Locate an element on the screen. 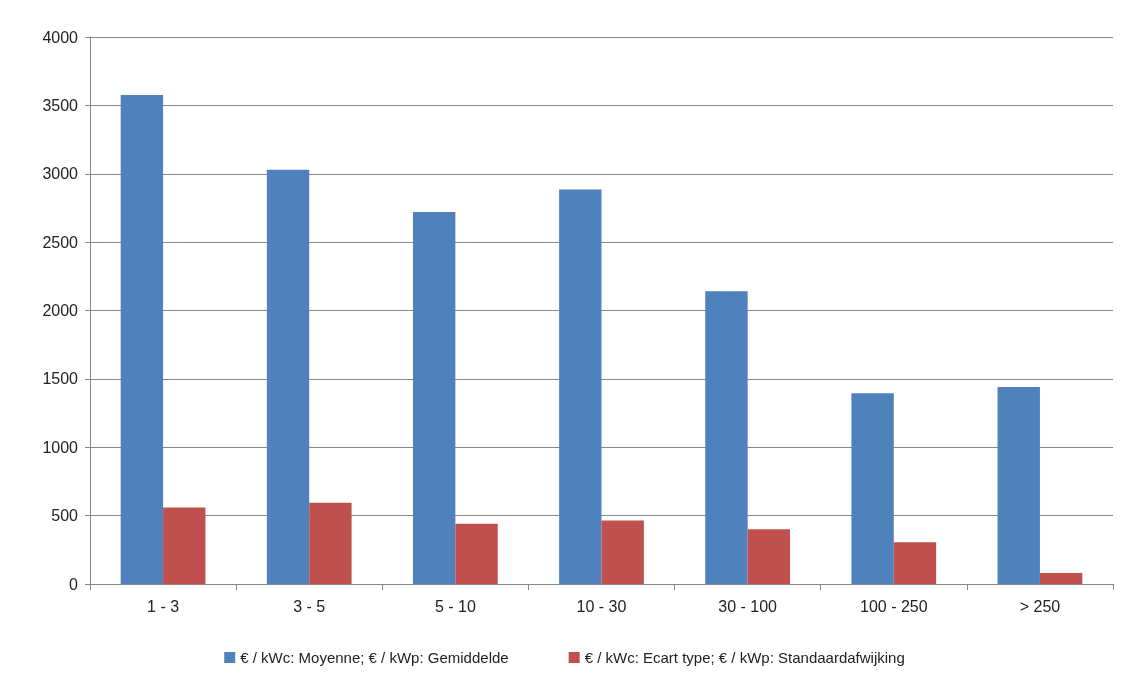 This screenshot has width=1129, height=684. y-tick-label: 500 is located at coordinates (65, 516).